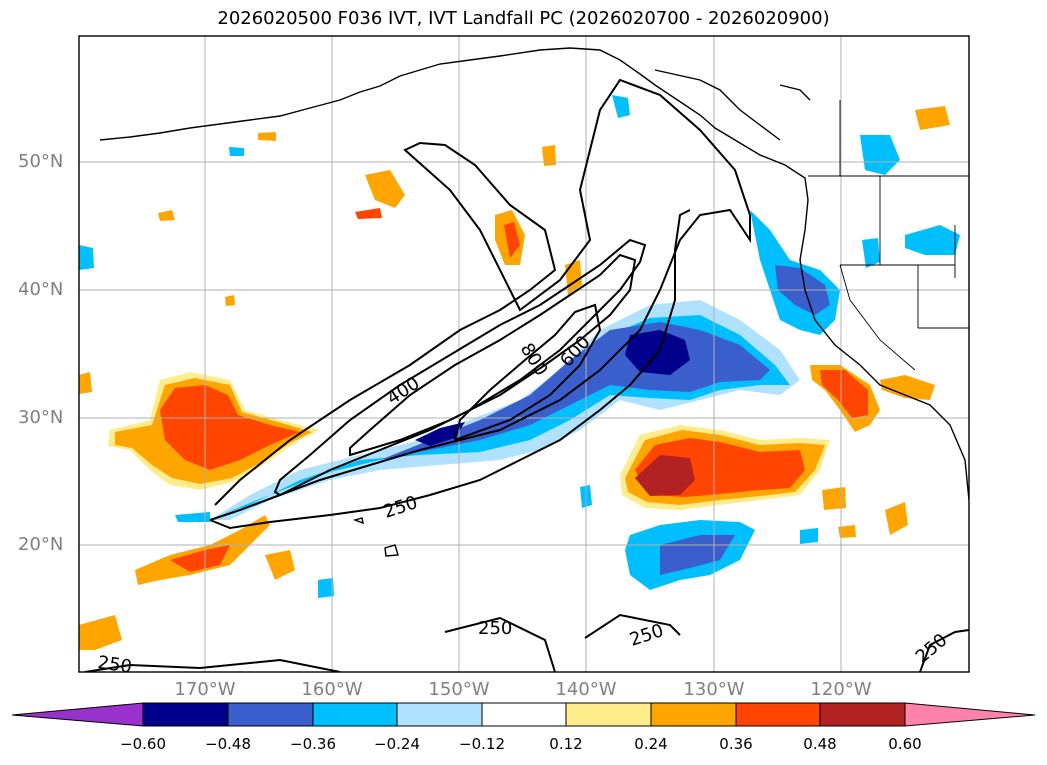  What do you see at coordinates (41, 289) in the screenshot?
I see `lat-label: 40°N` at bounding box center [41, 289].